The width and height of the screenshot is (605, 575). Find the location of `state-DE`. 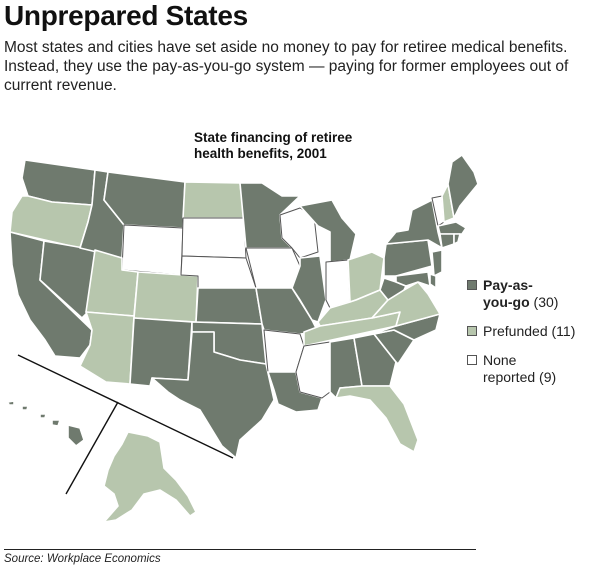

state-DE is located at coordinates (433, 281).